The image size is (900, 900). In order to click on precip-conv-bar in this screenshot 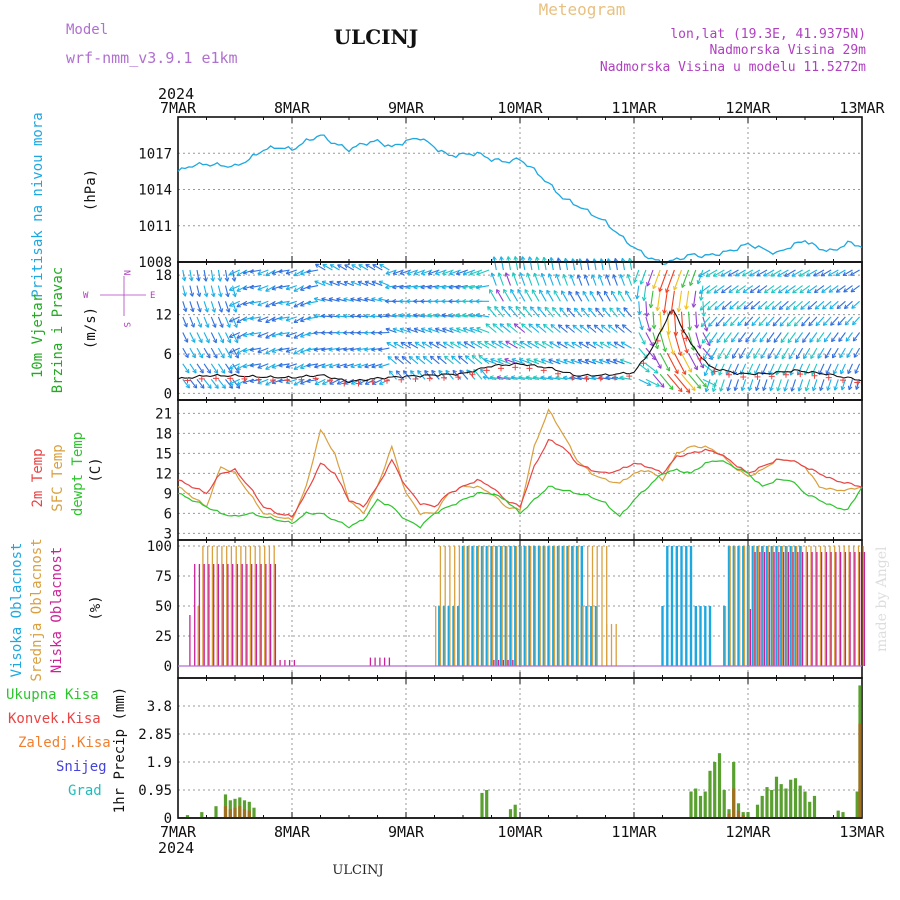, I will do `click(249, 814)`.